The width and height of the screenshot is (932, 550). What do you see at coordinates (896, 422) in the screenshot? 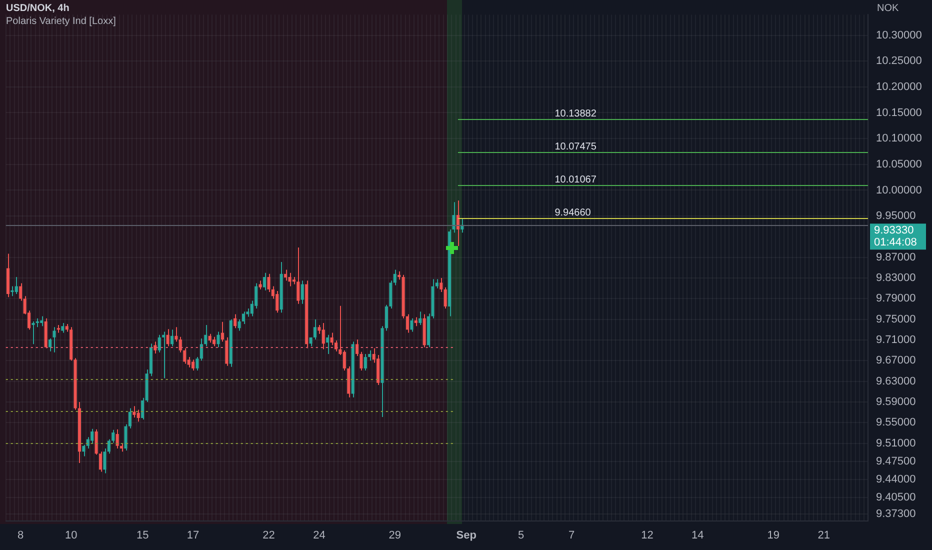
I see `y-tick-label: 9.55000` at bounding box center [896, 422].